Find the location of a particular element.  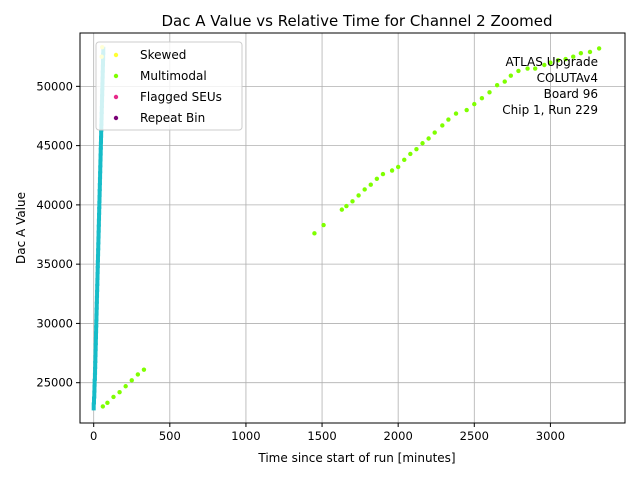

x-tick-label: 0 is located at coordinates (93, 436).